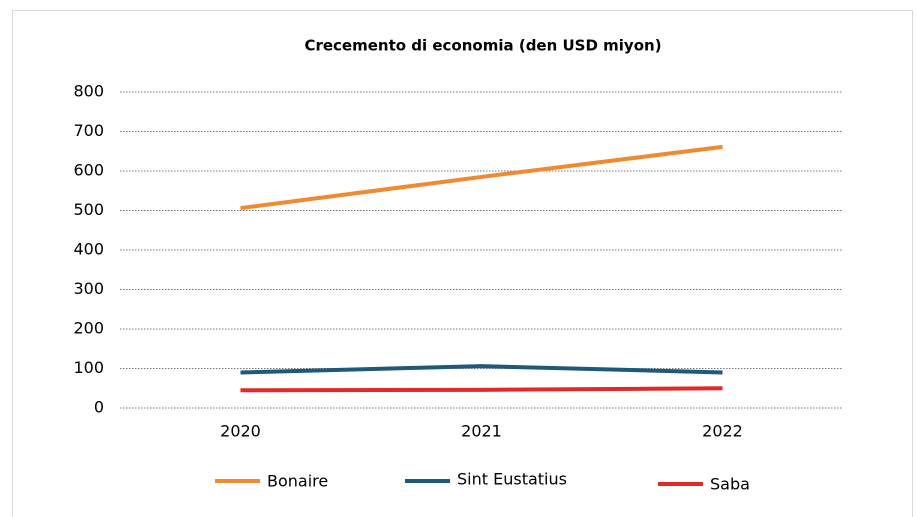 This screenshot has width=917, height=517. I want to click on y-tick-label: 0, so click(99, 407).